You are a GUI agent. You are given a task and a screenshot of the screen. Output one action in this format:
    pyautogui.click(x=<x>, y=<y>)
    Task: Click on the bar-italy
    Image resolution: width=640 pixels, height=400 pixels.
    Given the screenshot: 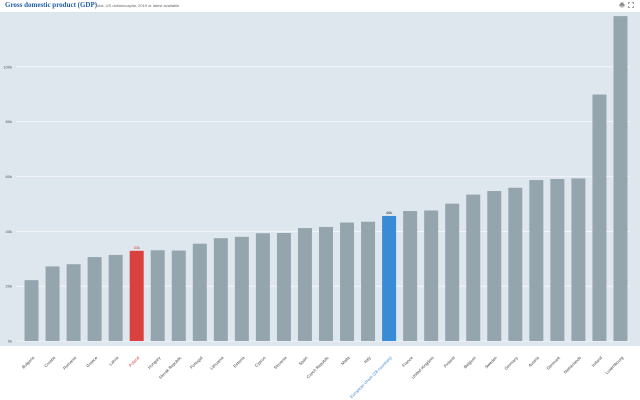 What is the action you would take?
    pyautogui.click(x=368, y=281)
    